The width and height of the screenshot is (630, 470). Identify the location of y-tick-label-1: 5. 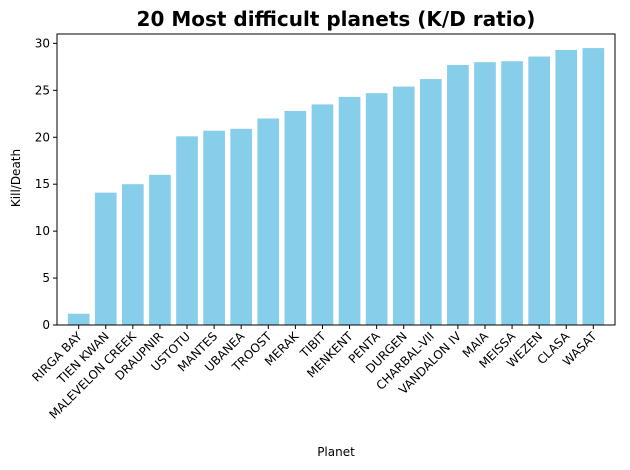
(46, 278).